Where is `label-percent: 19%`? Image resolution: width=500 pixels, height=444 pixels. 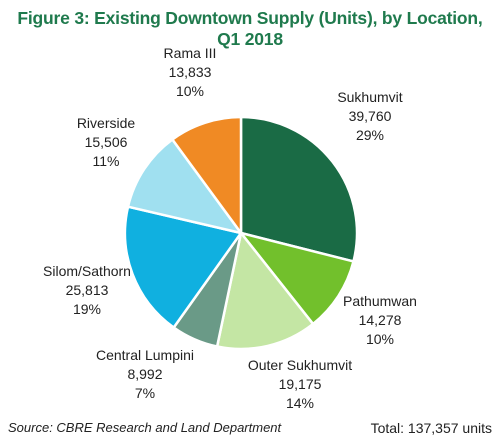 label-percent: 19% is located at coordinates (87, 309).